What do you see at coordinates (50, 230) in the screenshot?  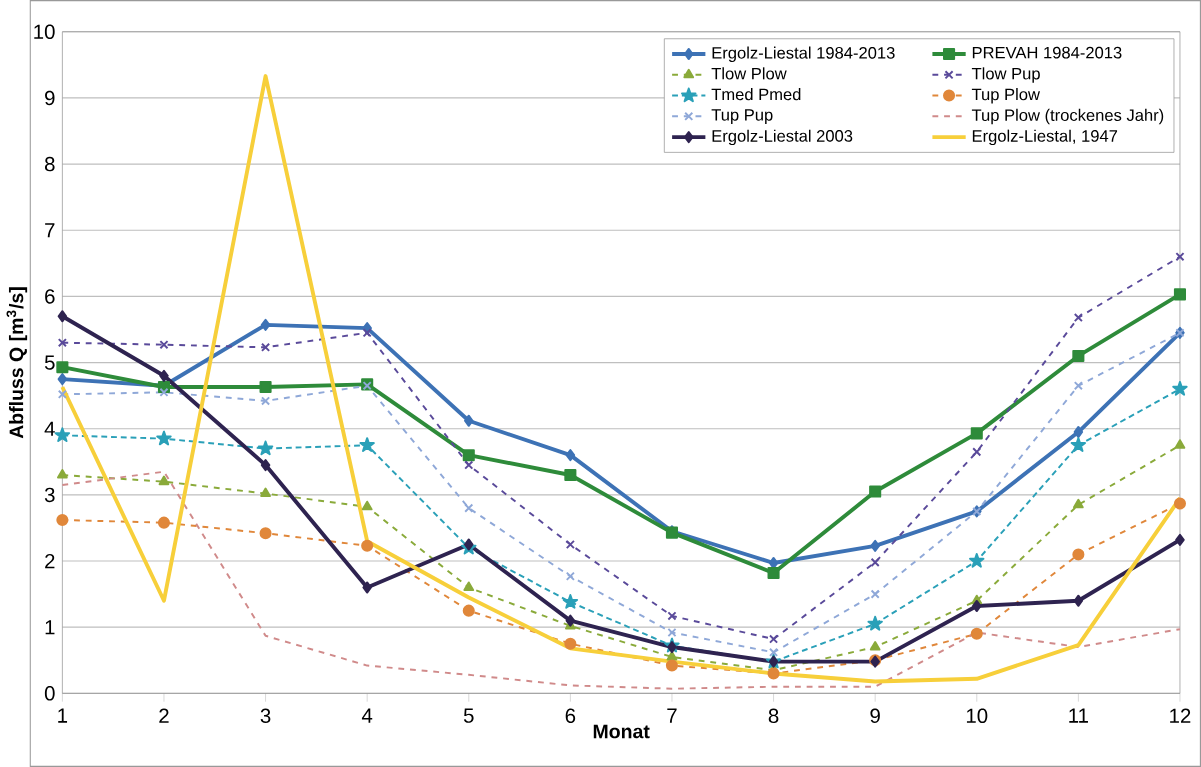 I see `y-tick-label: 7` at bounding box center [50, 230].